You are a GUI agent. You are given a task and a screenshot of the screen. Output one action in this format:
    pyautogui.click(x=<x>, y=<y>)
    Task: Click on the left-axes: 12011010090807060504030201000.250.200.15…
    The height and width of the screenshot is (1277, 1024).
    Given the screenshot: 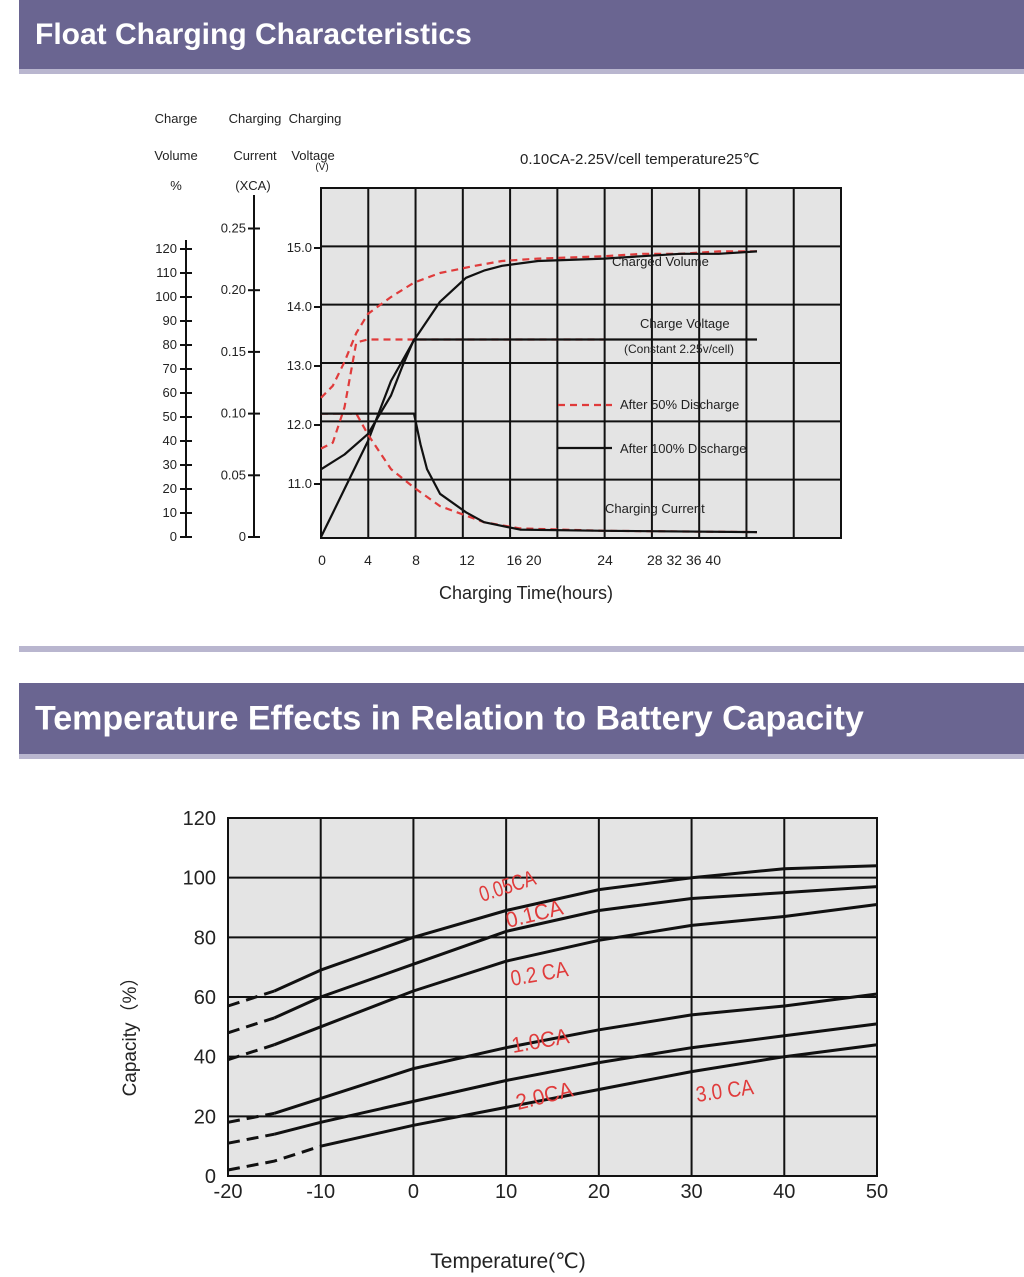 What is the action you would take?
    pyautogui.click(x=238, y=369)
    